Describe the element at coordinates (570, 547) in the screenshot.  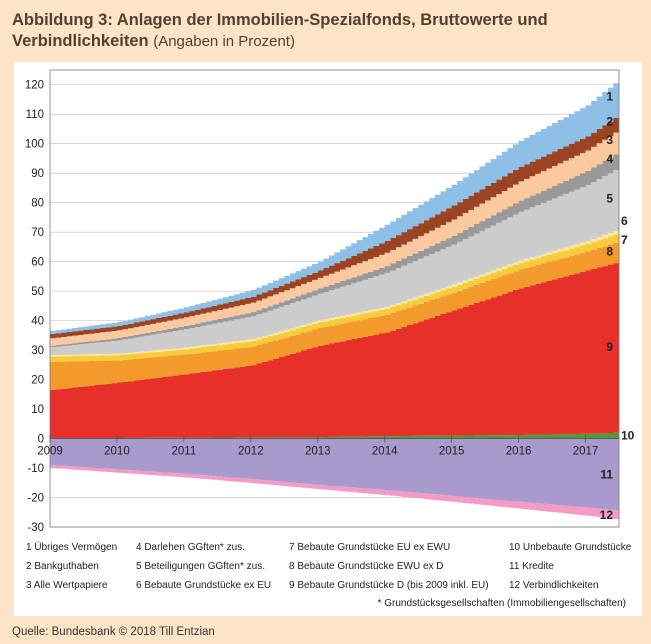
I see `legend-item: 10 Unbebaute Grundstücke` at that location.